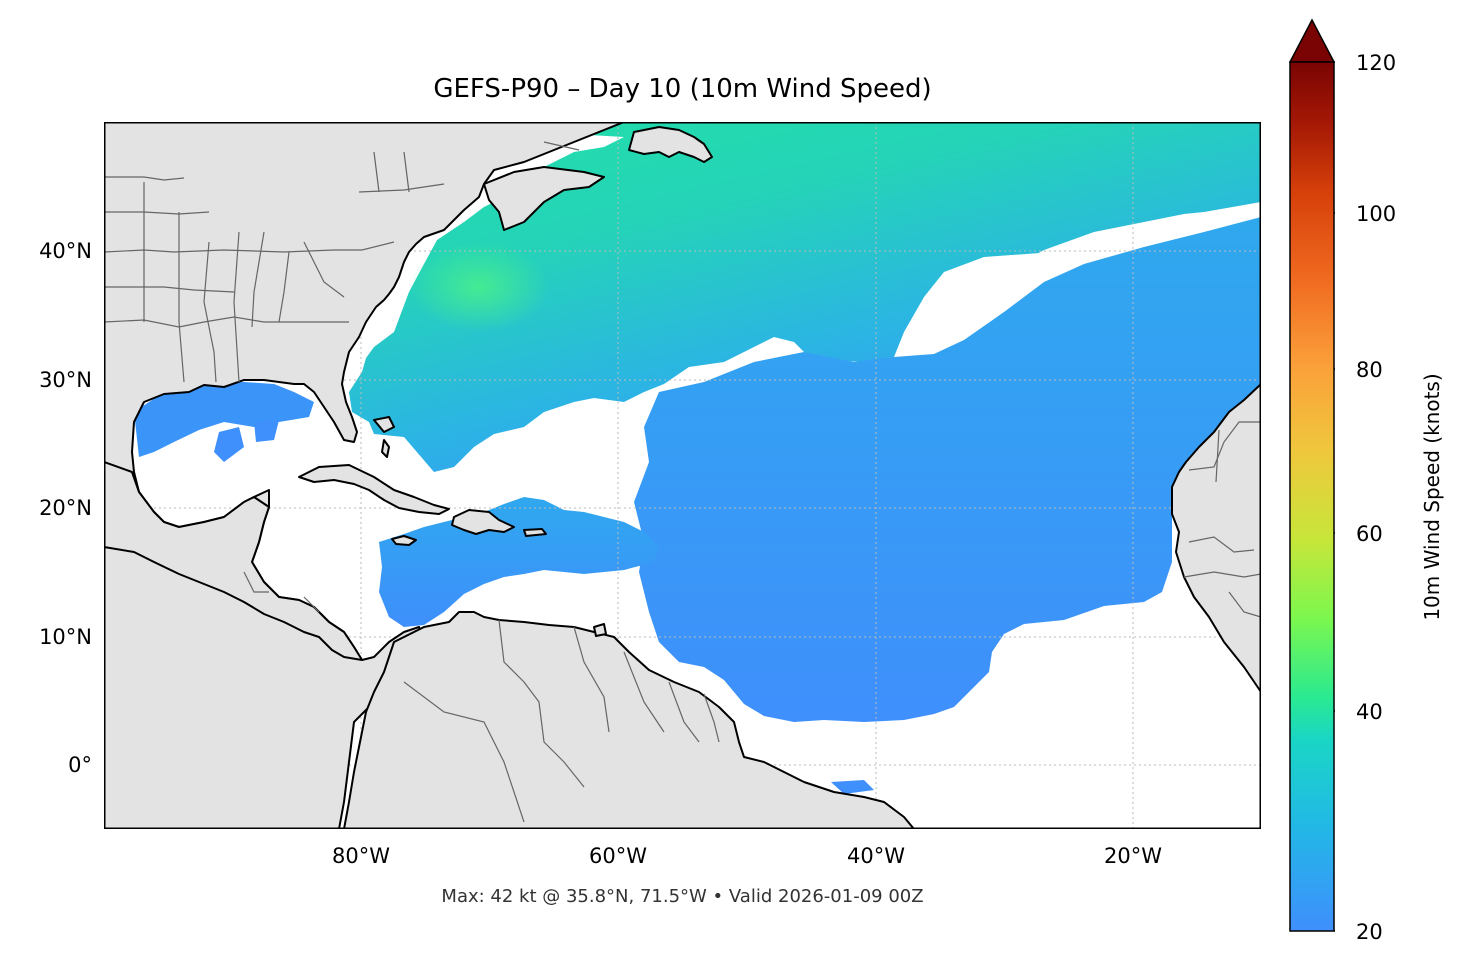 This screenshot has height=969, width=1466. Describe the element at coordinates (1376, 214) in the screenshot. I see `colorbar-tick-100: 100` at that location.